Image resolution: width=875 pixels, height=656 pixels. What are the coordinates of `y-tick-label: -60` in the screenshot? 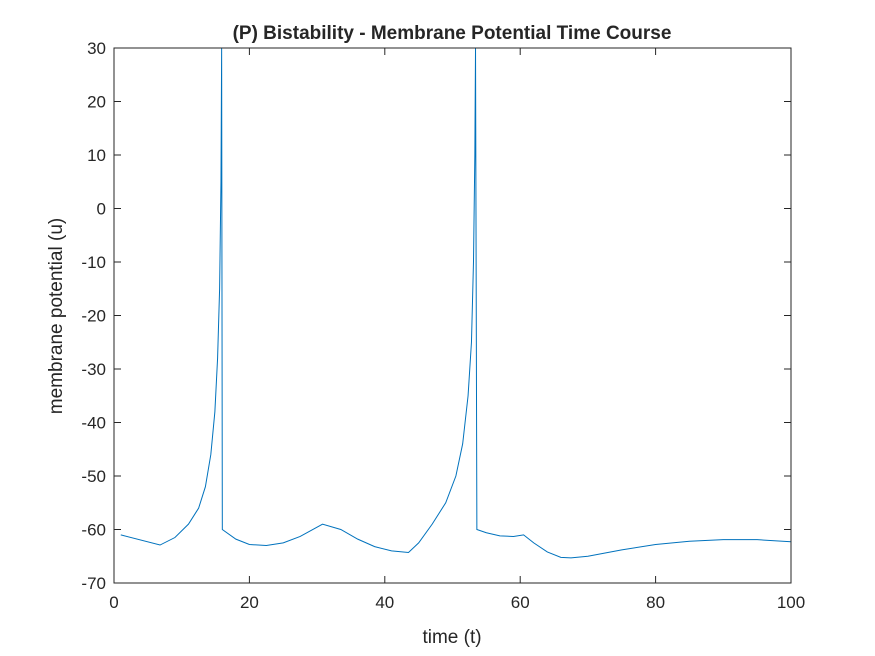 It's located at (93, 530).